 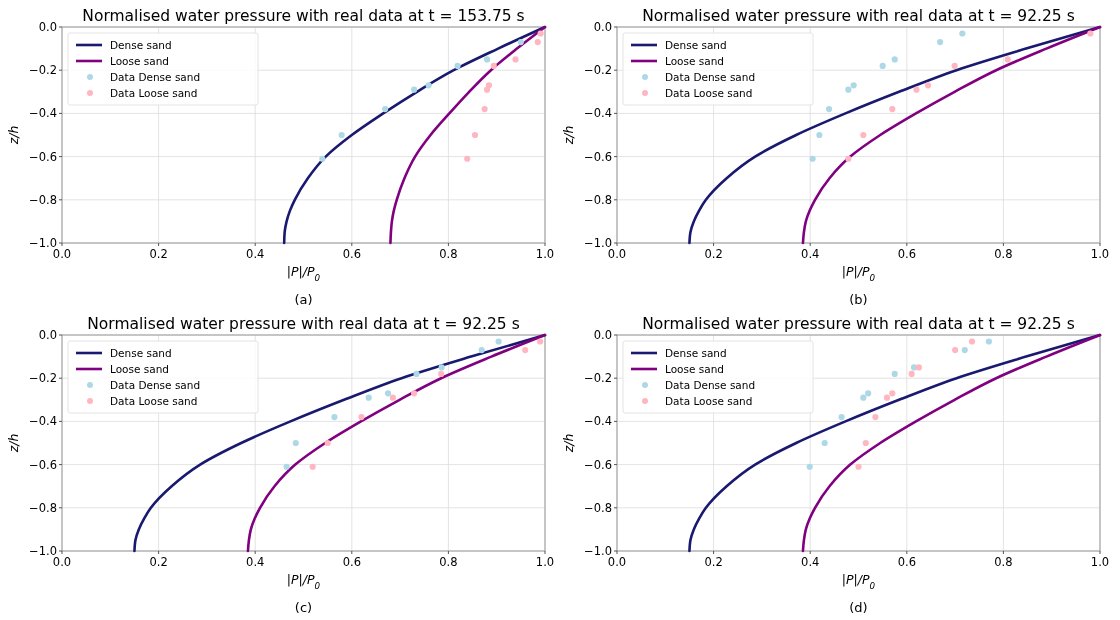 What do you see at coordinates (906, 562) in the screenshot?
I see `x-tick-label: 0.6` at bounding box center [906, 562].